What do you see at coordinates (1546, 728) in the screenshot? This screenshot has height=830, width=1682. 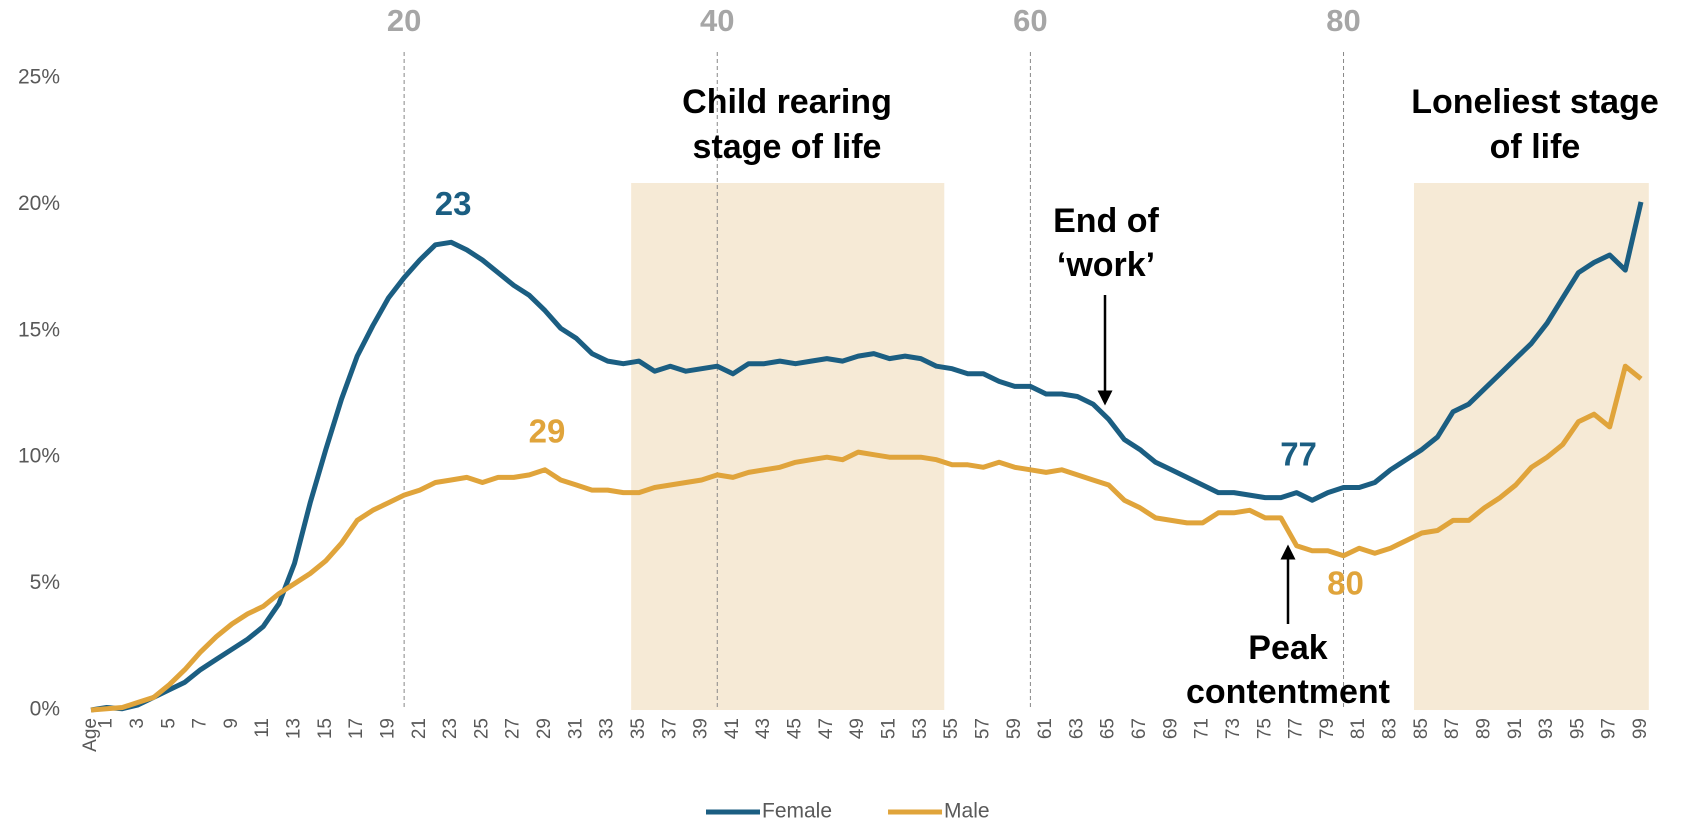 I see `x-tick-label: 93` at bounding box center [1546, 728].